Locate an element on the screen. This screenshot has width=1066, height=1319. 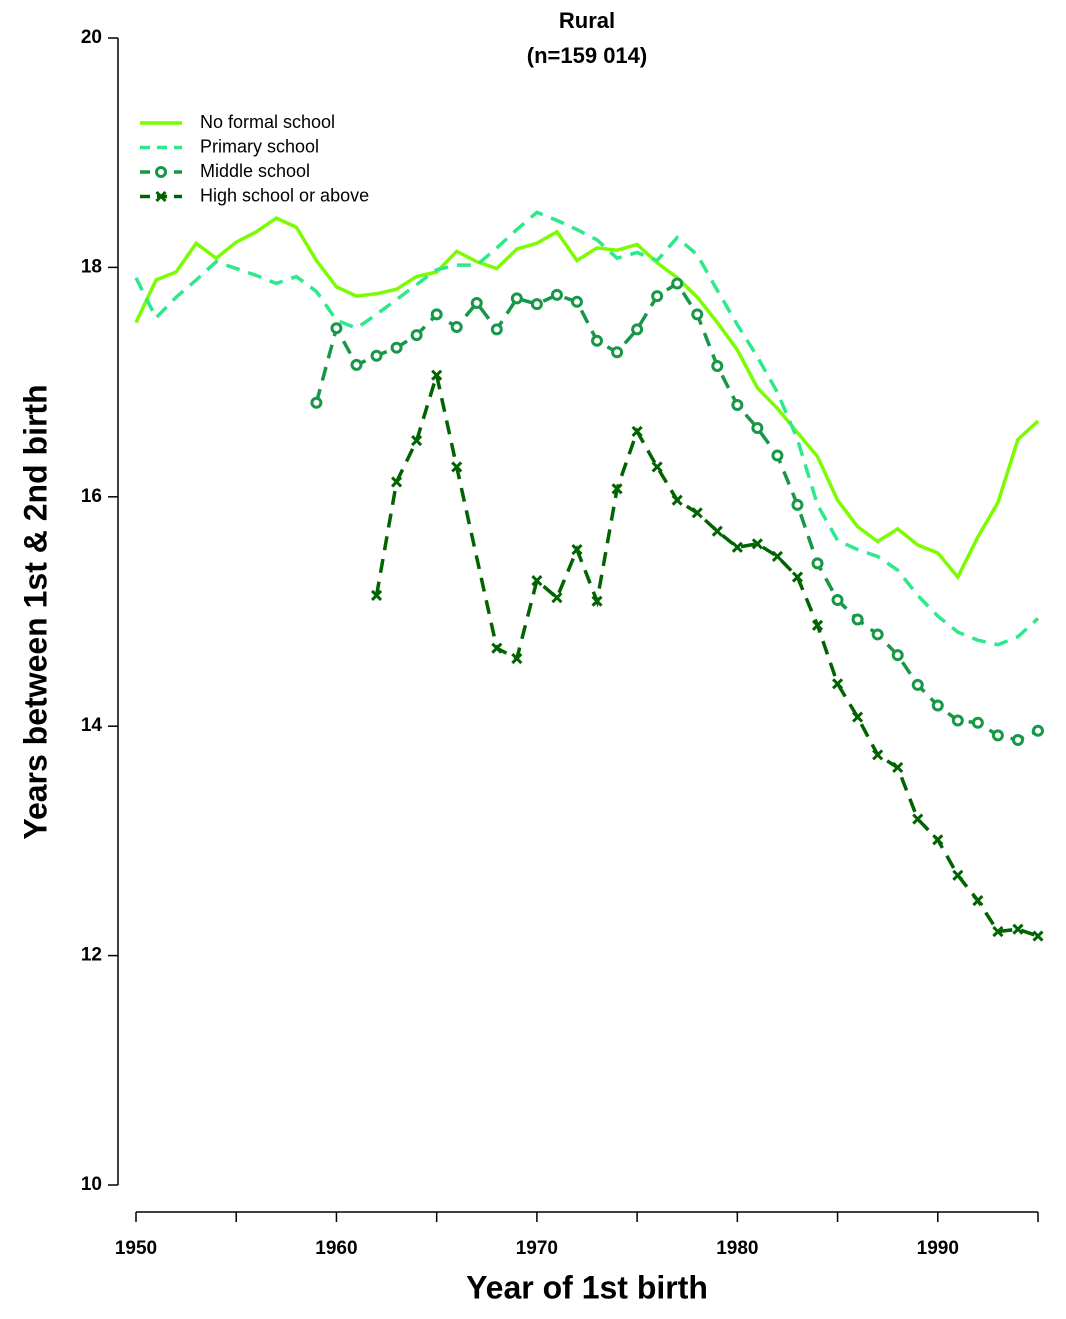
chart-title: Rural is located at coordinates (587, 20).